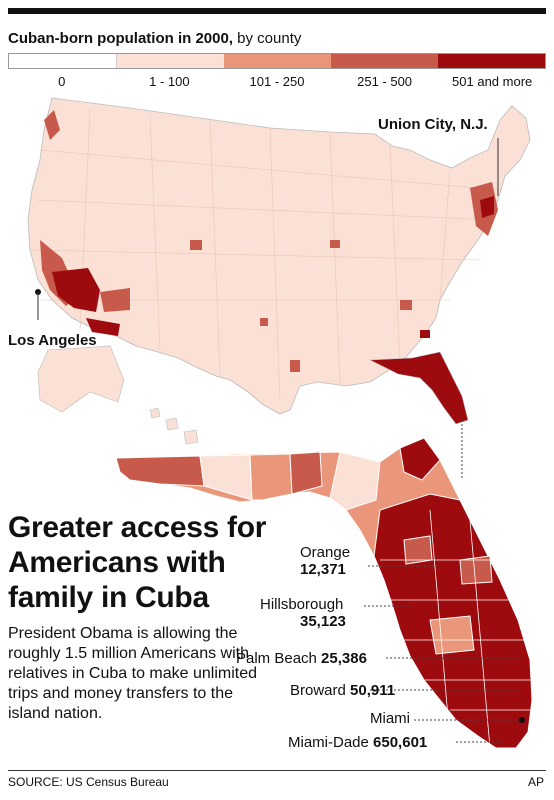 Image resolution: width=554 pixels, height=800 pixels. What do you see at coordinates (492, 81) in the screenshot?
I see `legend-label: 501 and more` at bounding box center [492, 81].